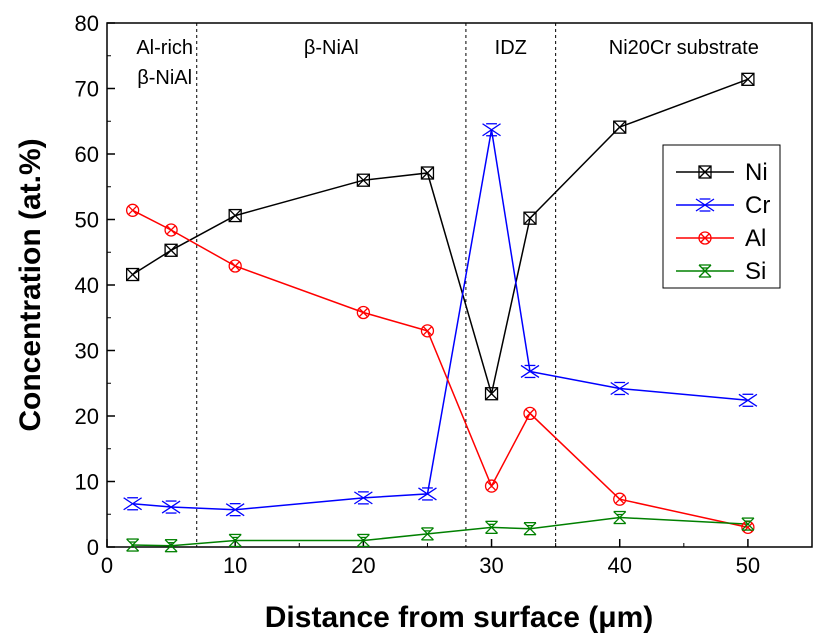  Describe the element at coordinates (722, 172) in the screenshot. I see `legend-item-ni: Ni` at that location.